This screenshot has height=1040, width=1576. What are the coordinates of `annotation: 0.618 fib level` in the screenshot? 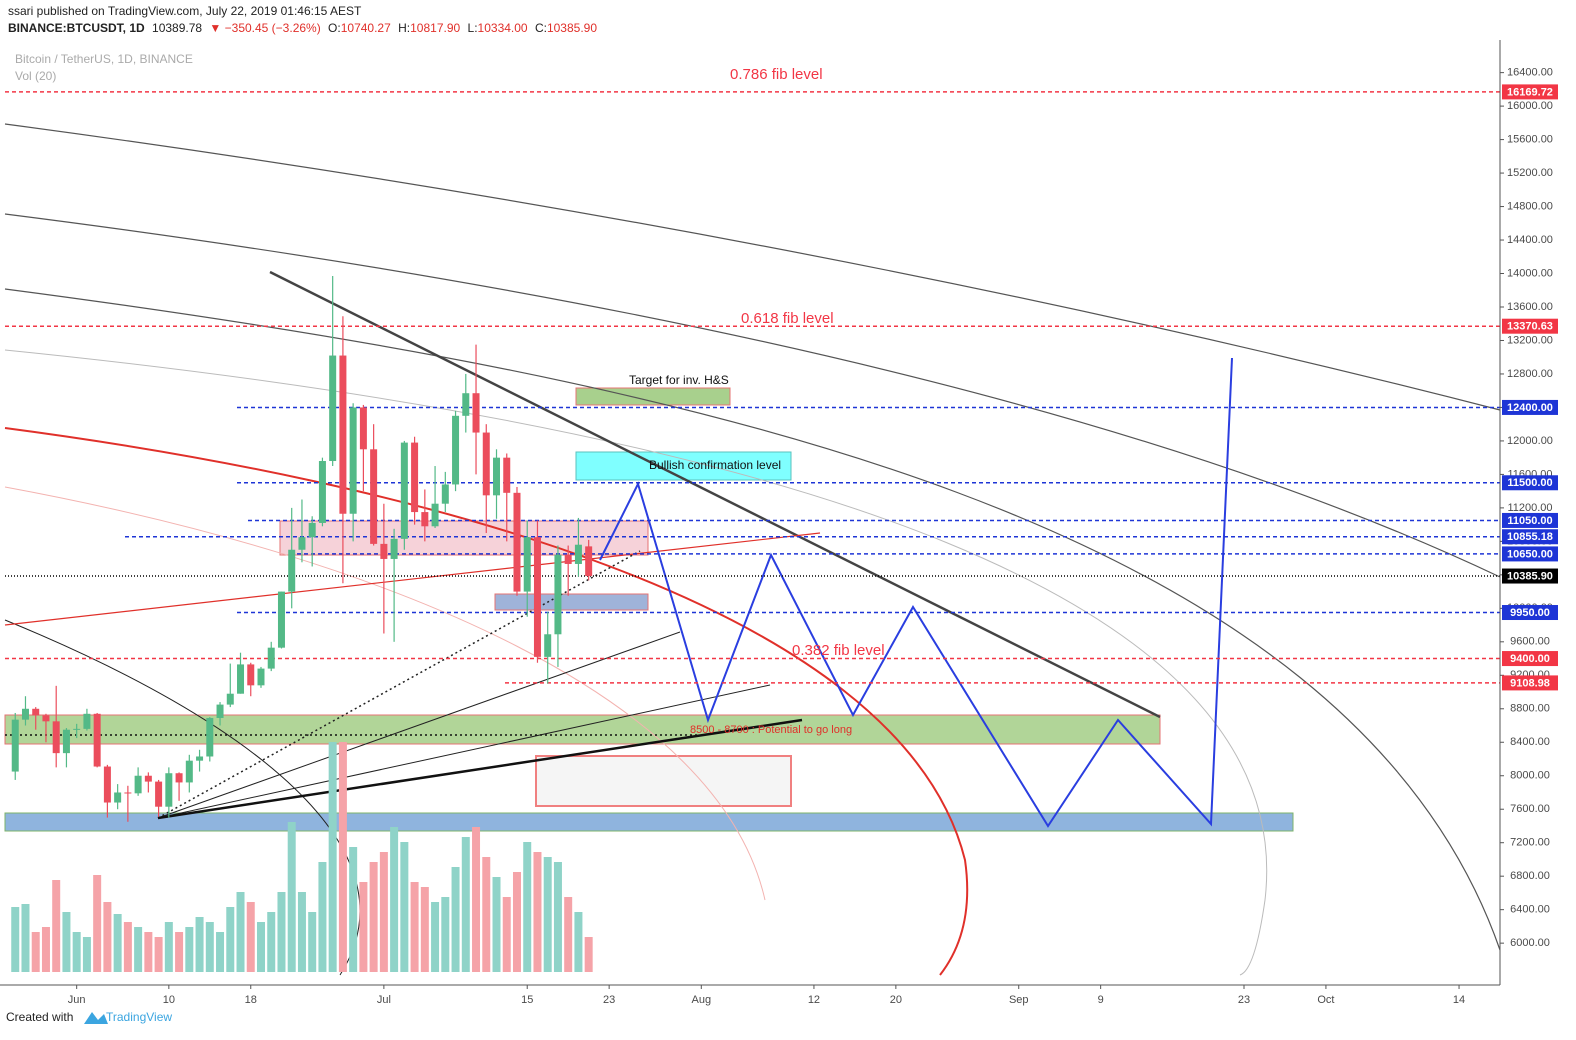 It's located at (787, 318).